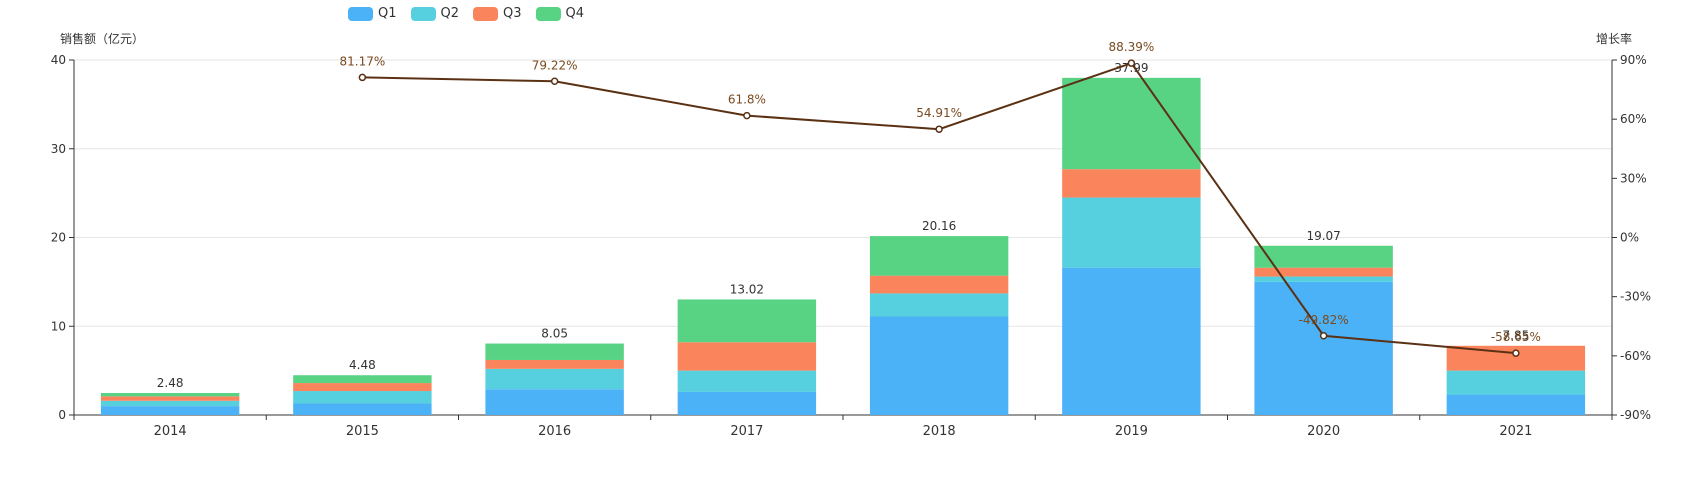  What do you see at coordinates (747, 100) in the screenshot?
I see `growth-label: 61.8%` at bounding box center [747, 100].